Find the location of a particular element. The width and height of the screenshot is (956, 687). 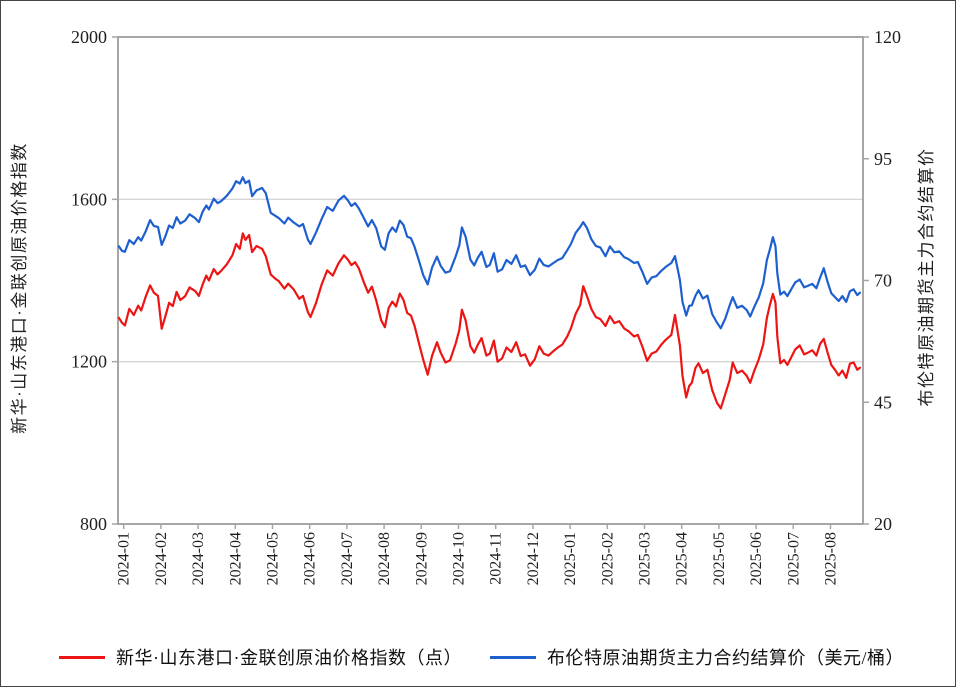

x-tick-label: 2025-05 is located at coordinates (719, 558).